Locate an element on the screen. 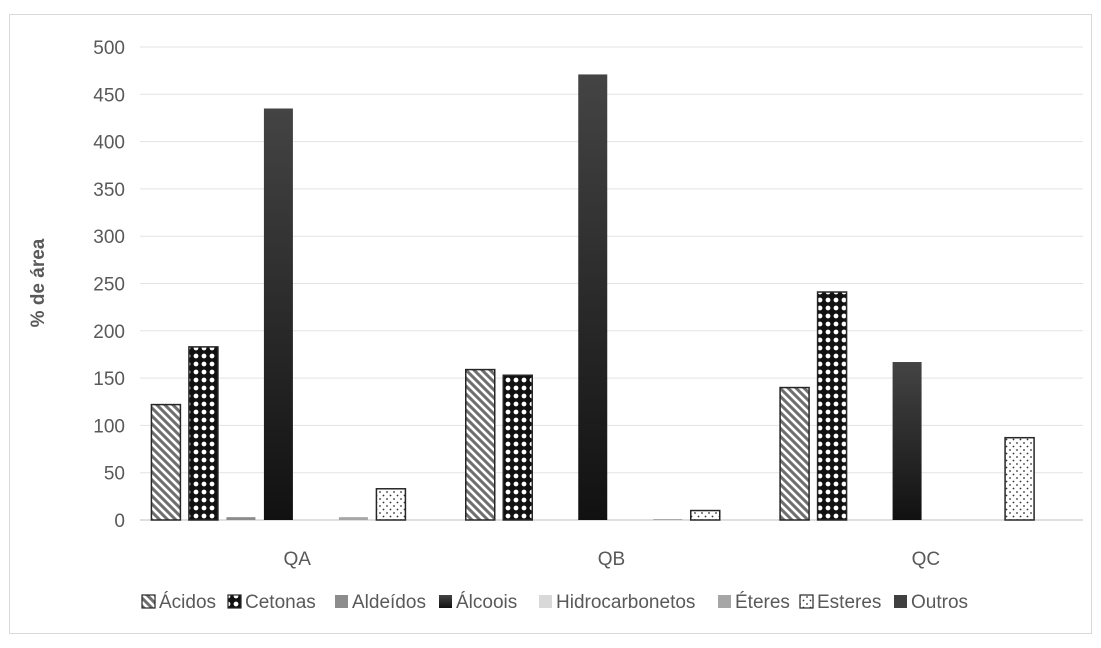 The height and width of the screenshot is (648, 1101). legend-label: Hidrocarbonetos is located at coordinates (625, 602).